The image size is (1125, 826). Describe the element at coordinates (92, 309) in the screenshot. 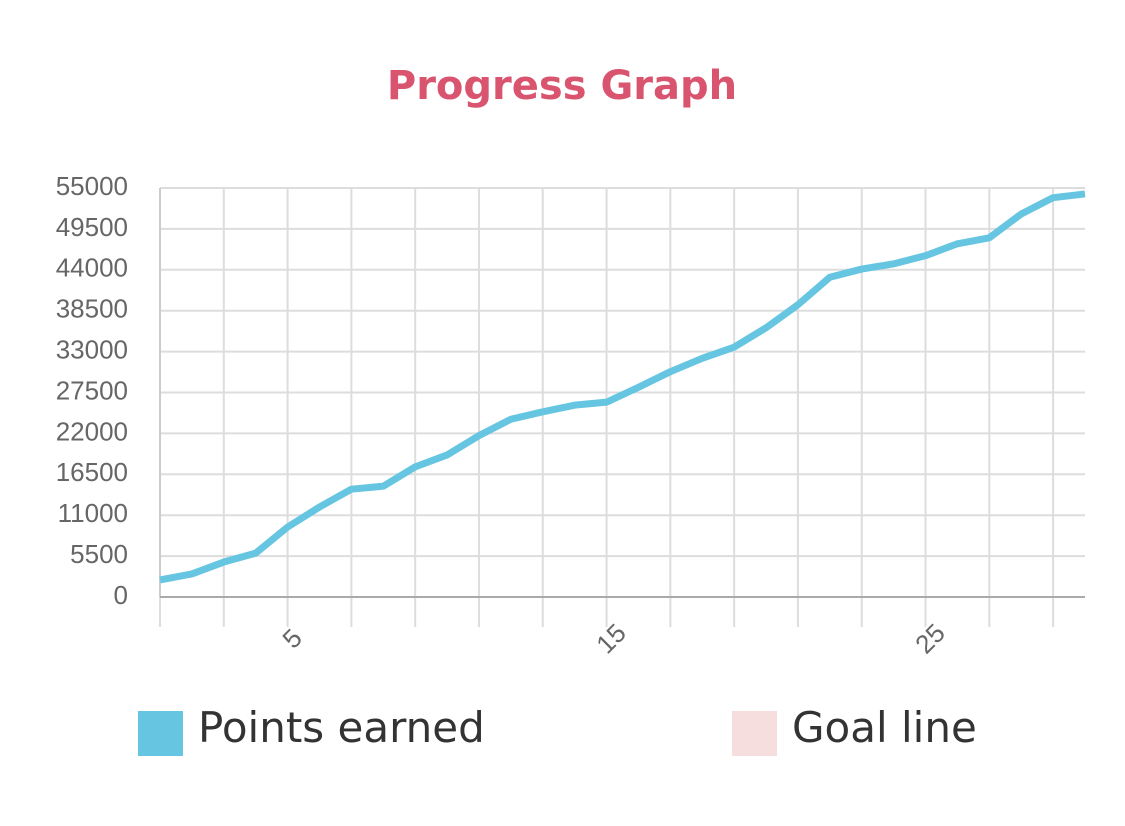

I see `y-tick-label: 38500` at that location.